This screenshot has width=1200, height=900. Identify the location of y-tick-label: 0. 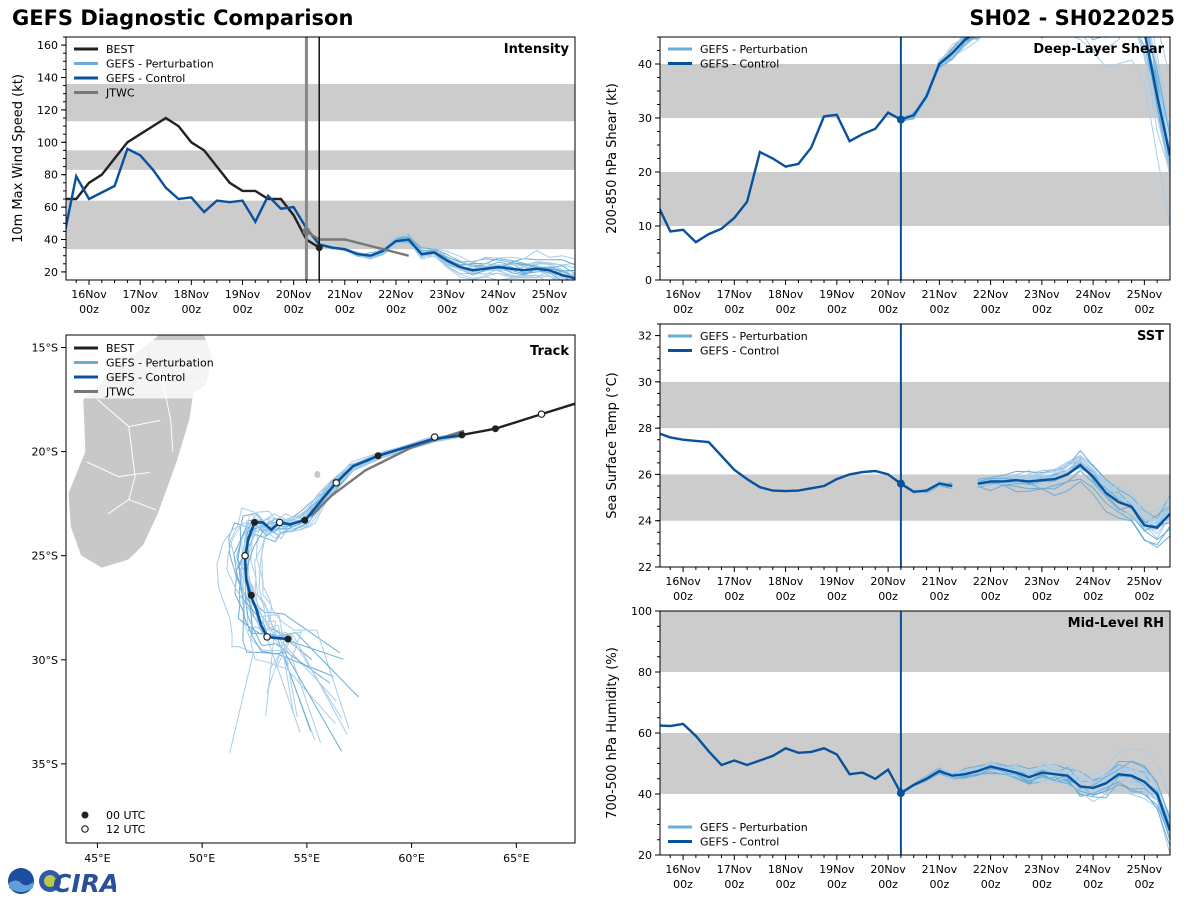
(648, 280).